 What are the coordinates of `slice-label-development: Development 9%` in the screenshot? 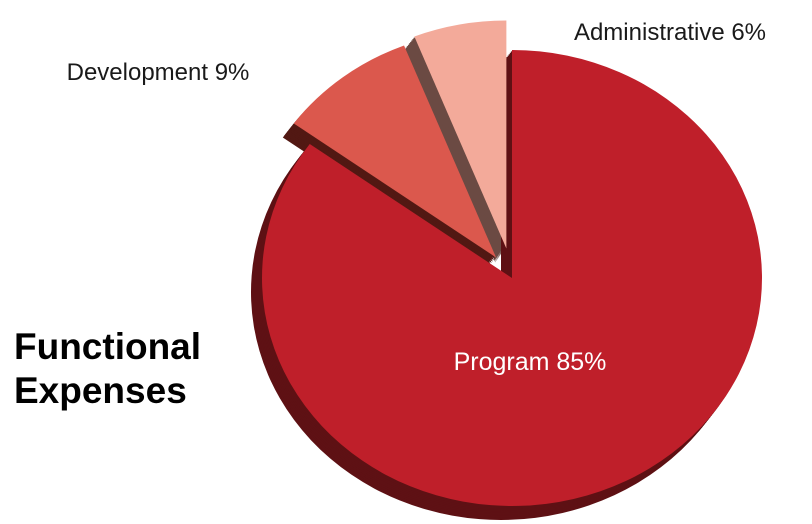 It's located at (158, 72).